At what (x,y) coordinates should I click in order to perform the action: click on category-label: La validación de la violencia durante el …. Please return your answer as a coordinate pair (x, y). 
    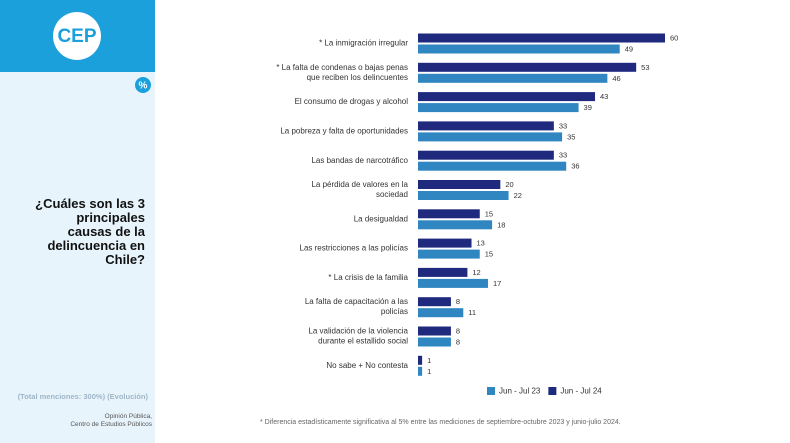
    Looking at the image, I should click on (358, 336).